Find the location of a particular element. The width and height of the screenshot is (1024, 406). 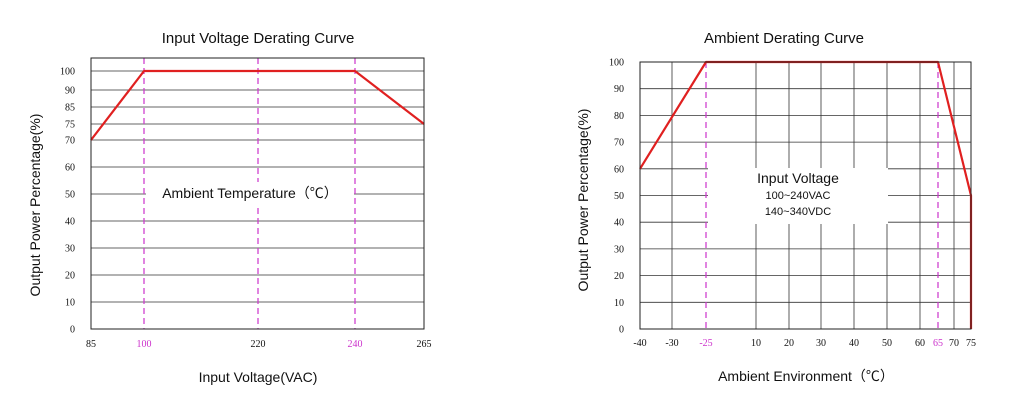

chart2-x-axis-title: Ambient Environment（℃） is located at coordinates (806, 376).